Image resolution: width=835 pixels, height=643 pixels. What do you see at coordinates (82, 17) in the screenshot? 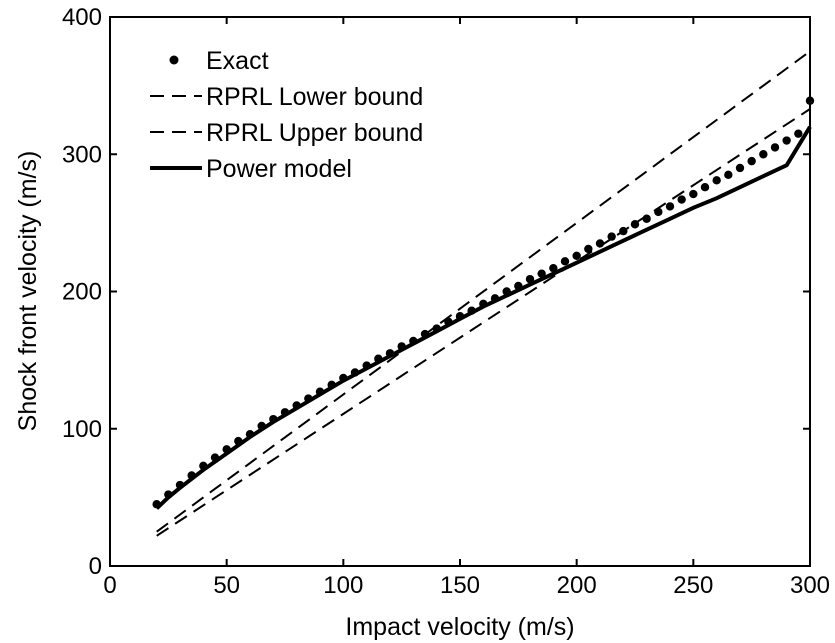
I see `y-tick-label: 400` at bounding box center [82, 17].